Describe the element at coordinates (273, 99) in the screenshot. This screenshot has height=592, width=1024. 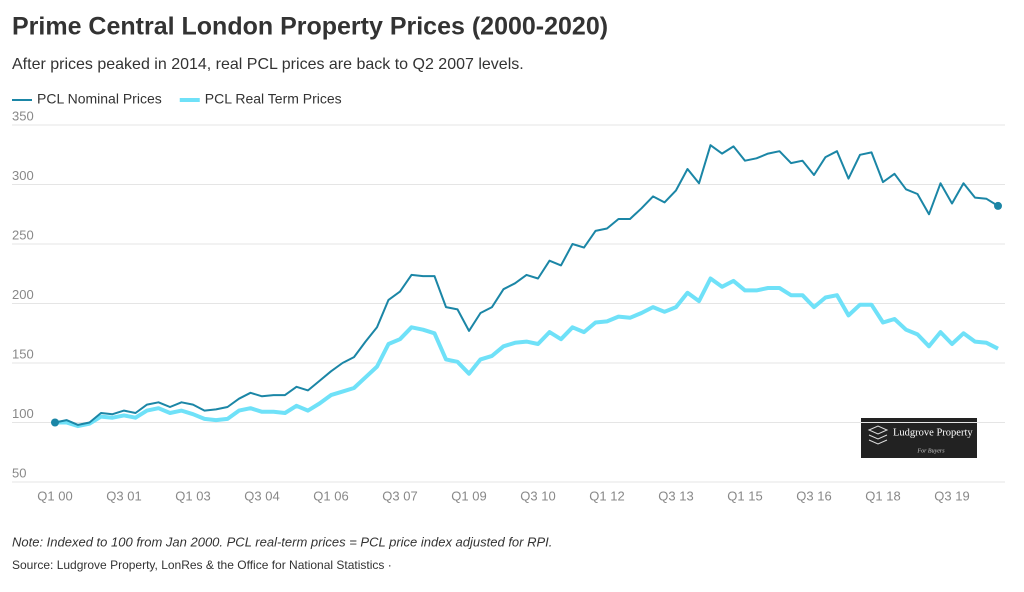
I see `legend-label: PCL Real Term Prices` at that location.